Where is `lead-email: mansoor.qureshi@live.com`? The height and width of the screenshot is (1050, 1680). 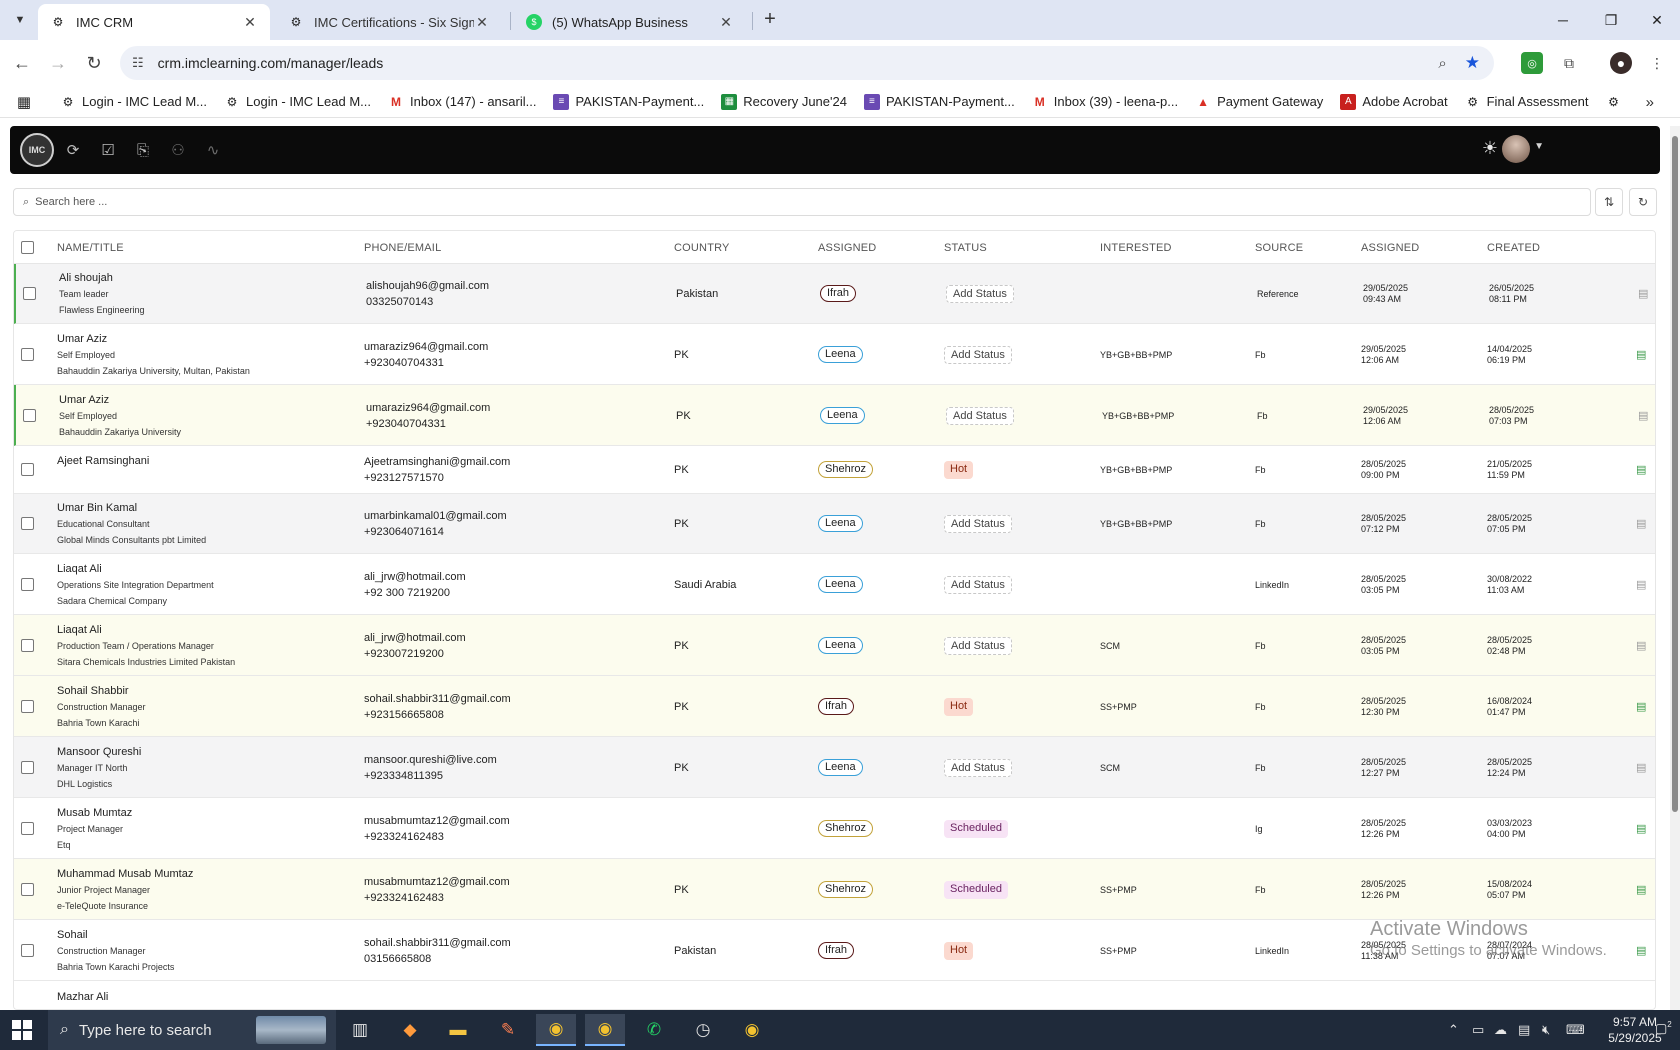
lead-email: mansoor.qureshi@live.com is located at coordinates (430, 760).